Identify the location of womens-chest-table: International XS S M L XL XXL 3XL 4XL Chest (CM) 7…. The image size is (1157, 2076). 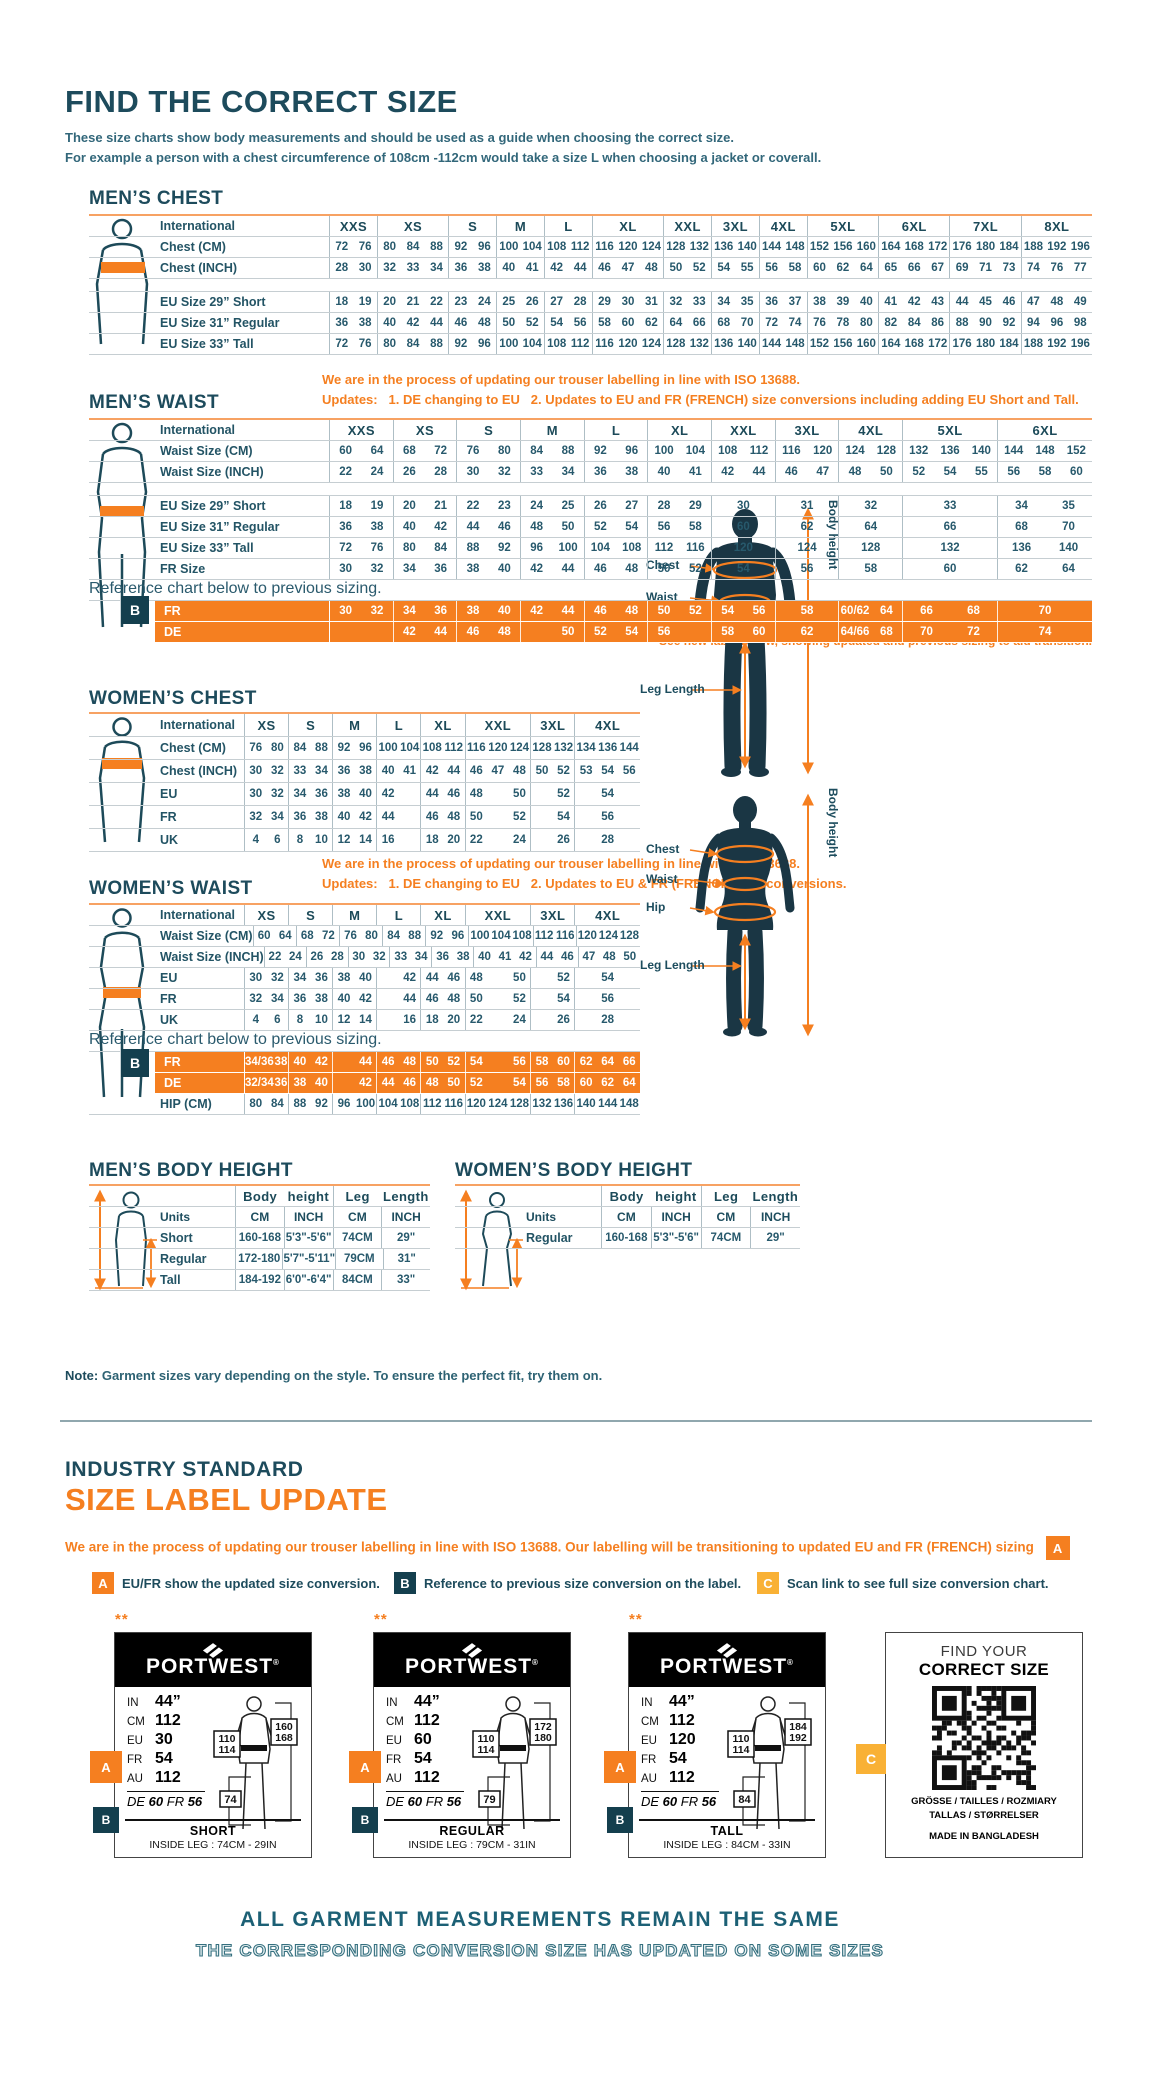
(364, 782).